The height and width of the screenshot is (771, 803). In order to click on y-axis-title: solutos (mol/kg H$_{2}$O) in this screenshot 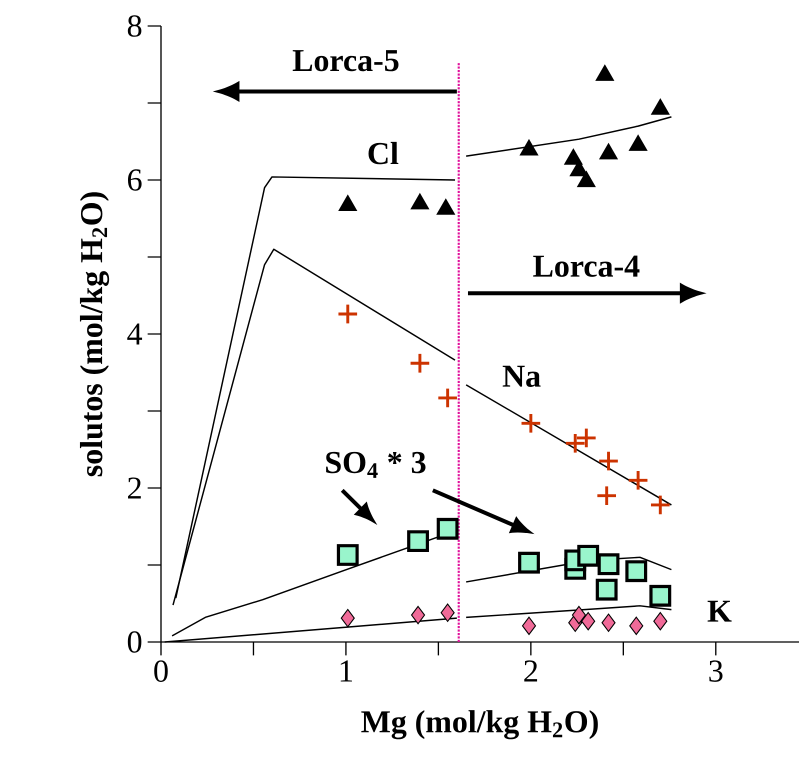, I will do `click(95, 334)`.